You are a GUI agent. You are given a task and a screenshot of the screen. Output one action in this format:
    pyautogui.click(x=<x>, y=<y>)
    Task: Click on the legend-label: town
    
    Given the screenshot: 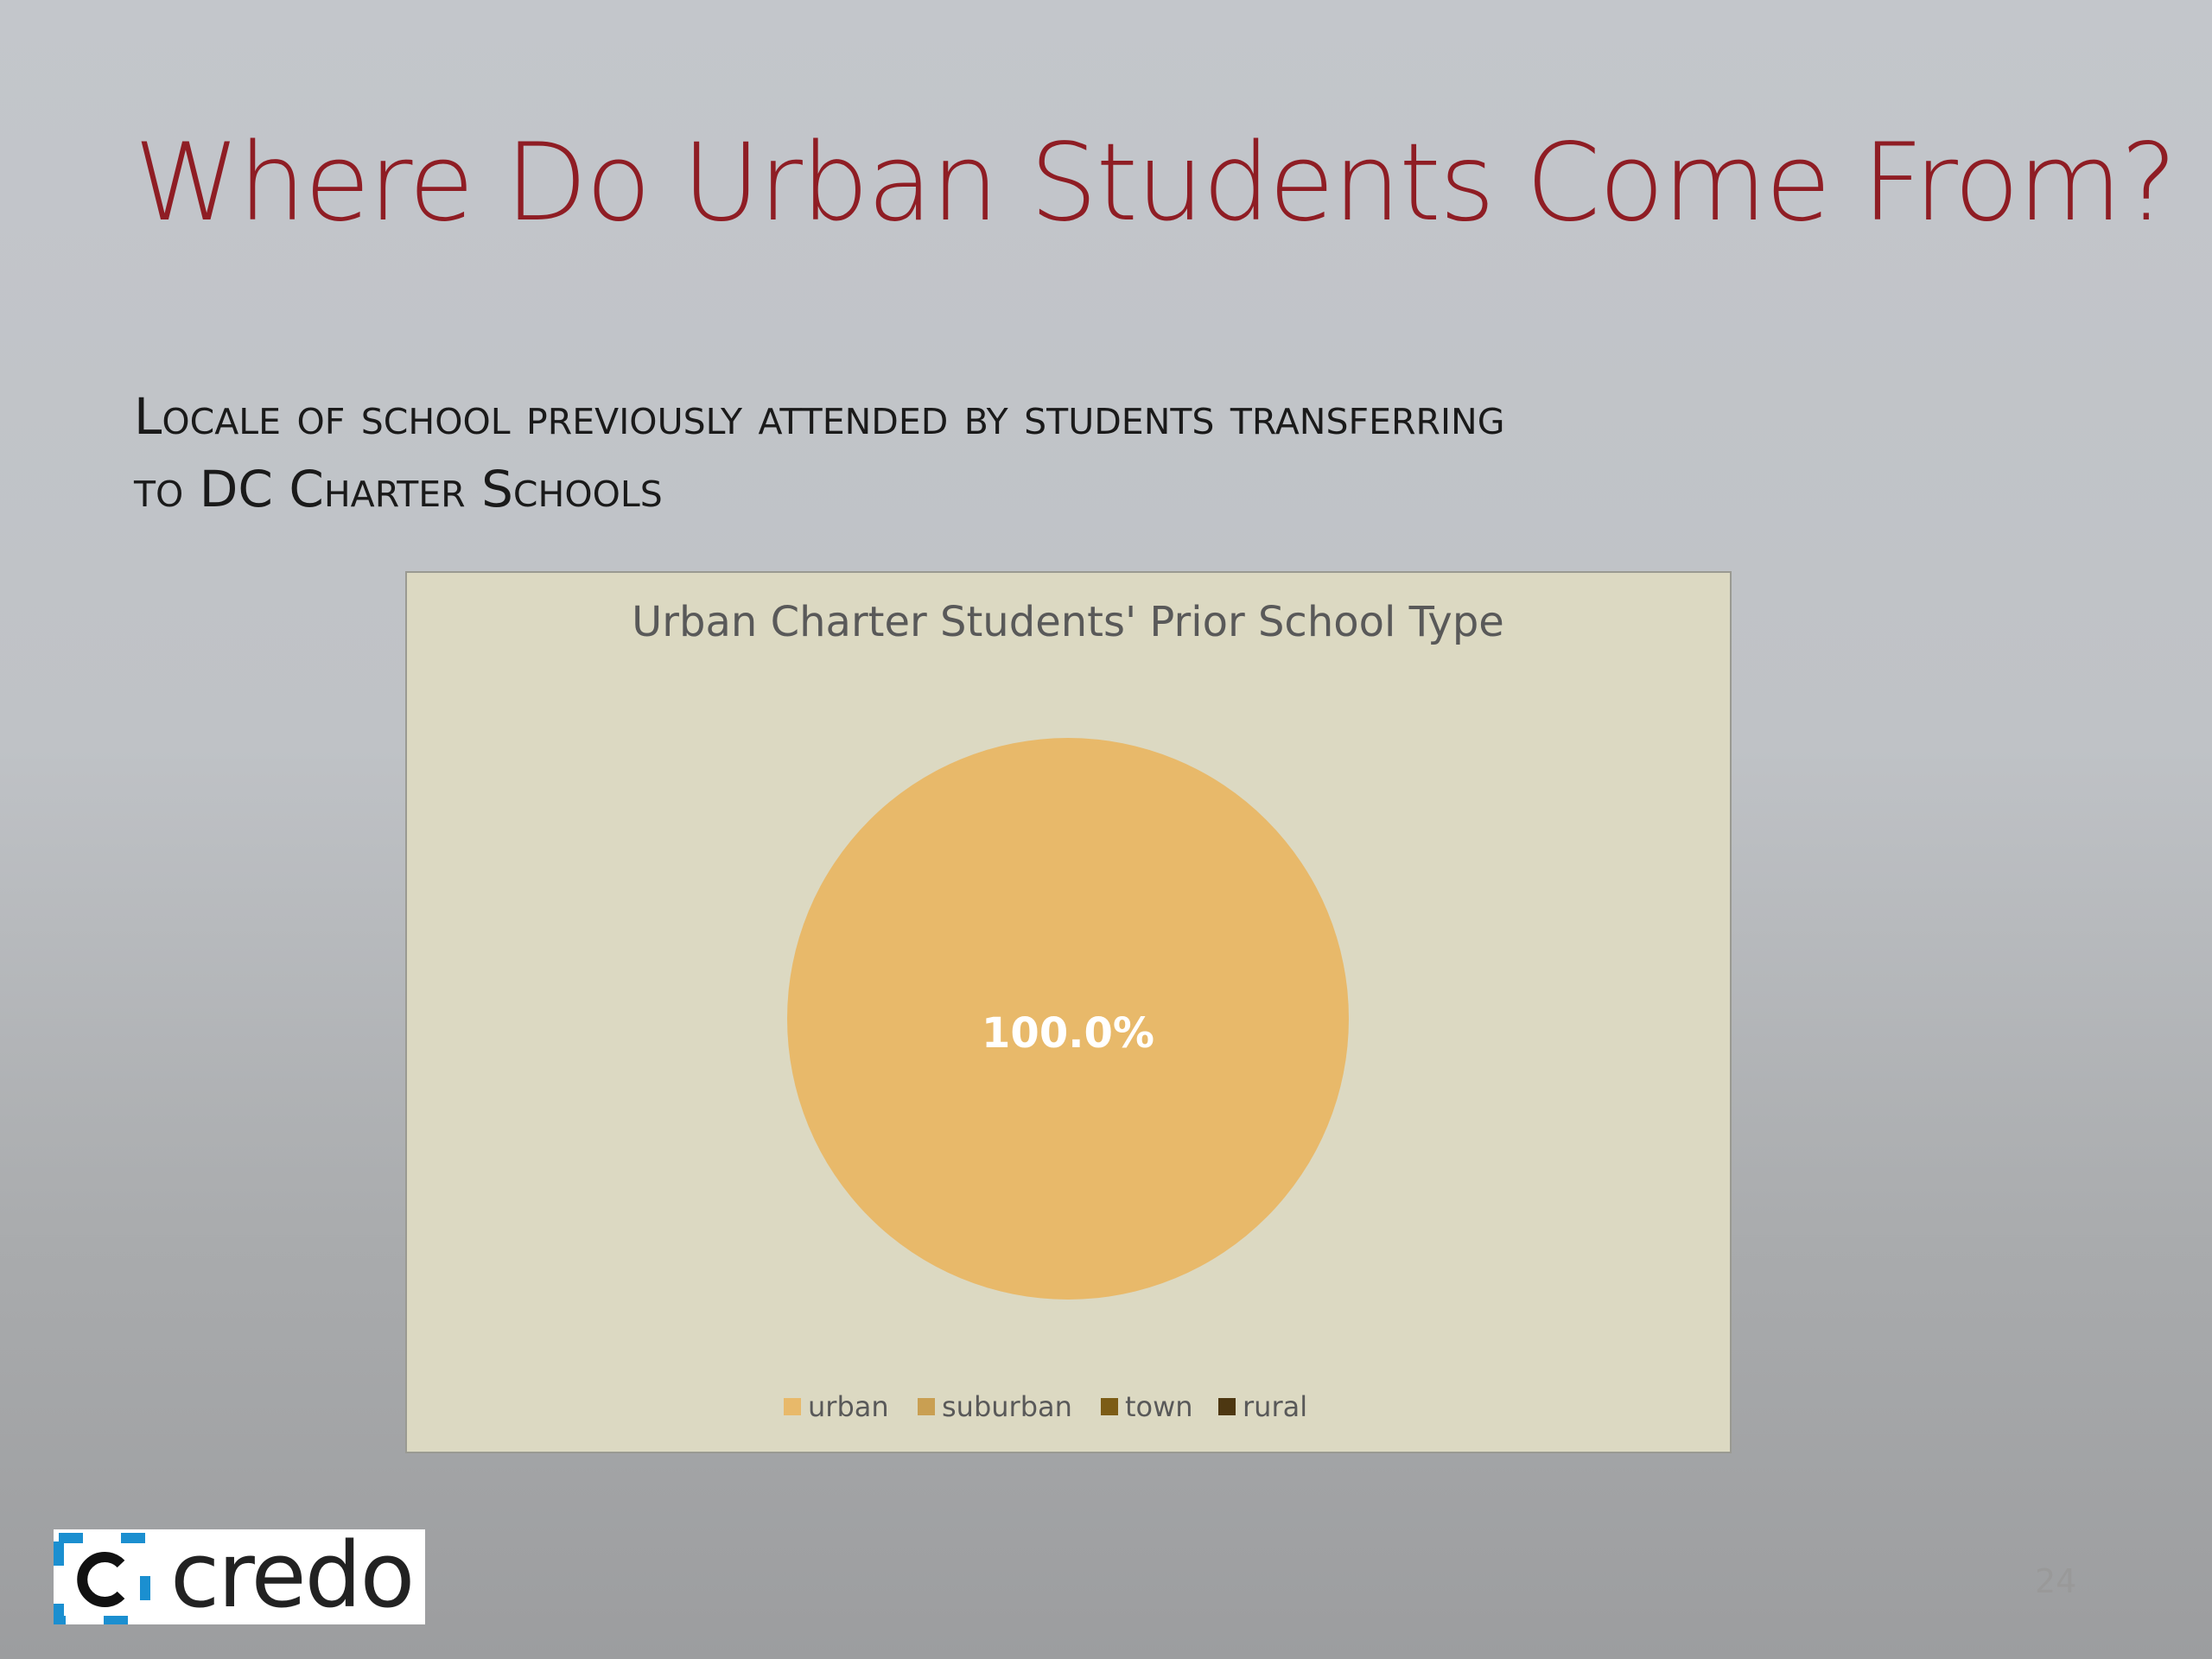 What is the action you would take?
    pyautogui.click(x=1159, y=1406)
    